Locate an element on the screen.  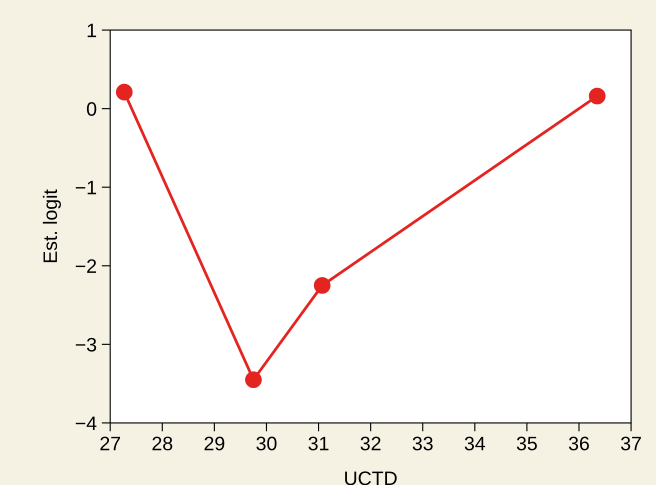
y-tick-label: 0 is located at coordinates (91, 109).